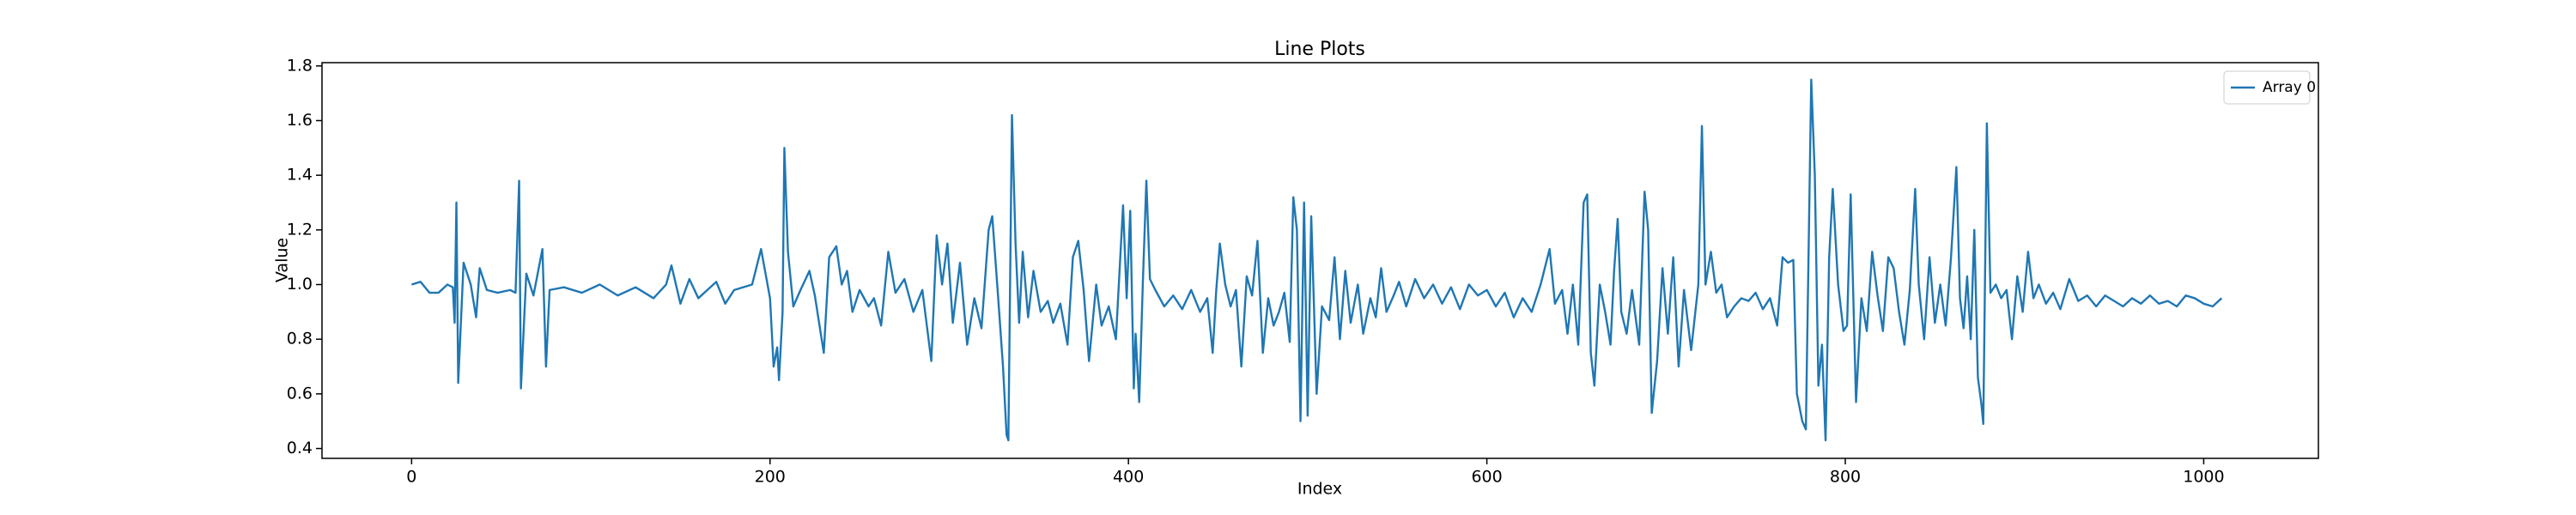 The width and height of the screenshot is (2576, 515). Describe the element at coordinates (1129, 477) in the screenshot. I see `x-tick-label: 400` at that location.